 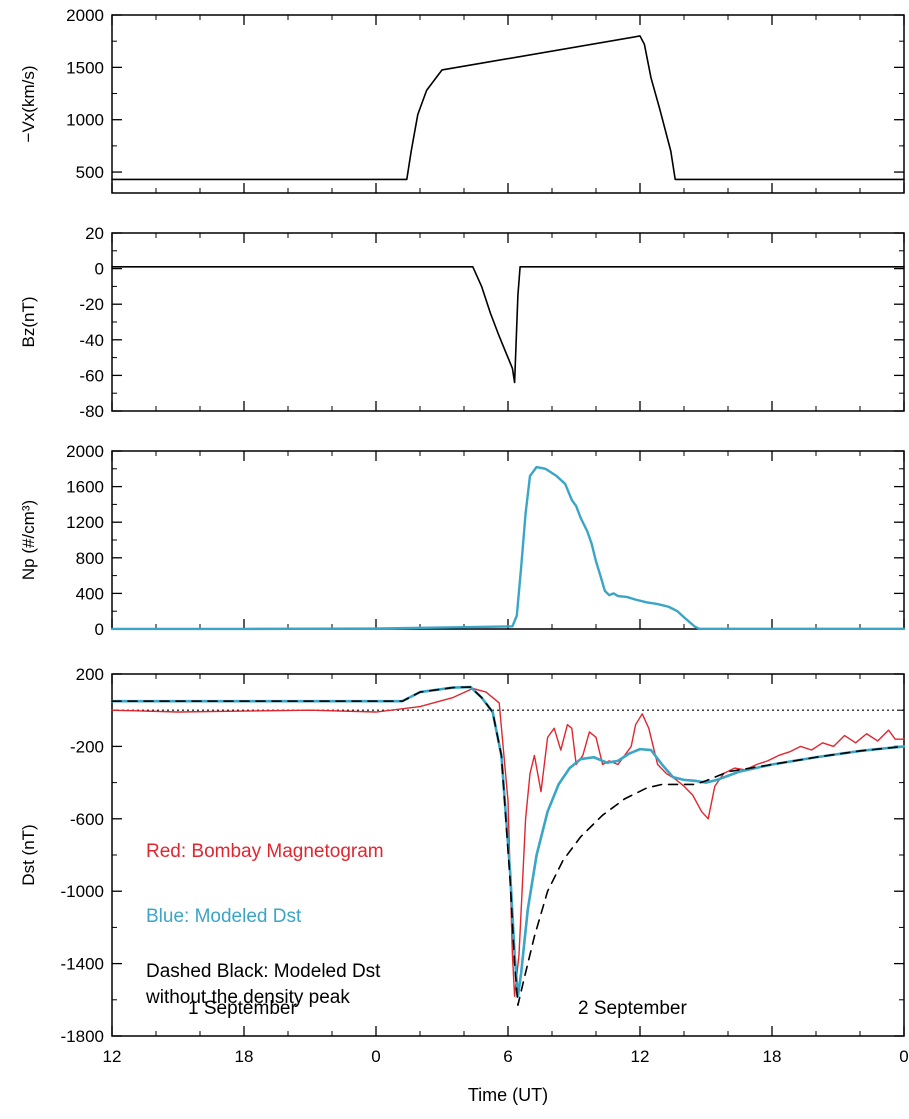 What do you see at coordinates (82, 1036) in the screenshot?
I see `ytick-label: -1800` at bounding box center [82, 1036].